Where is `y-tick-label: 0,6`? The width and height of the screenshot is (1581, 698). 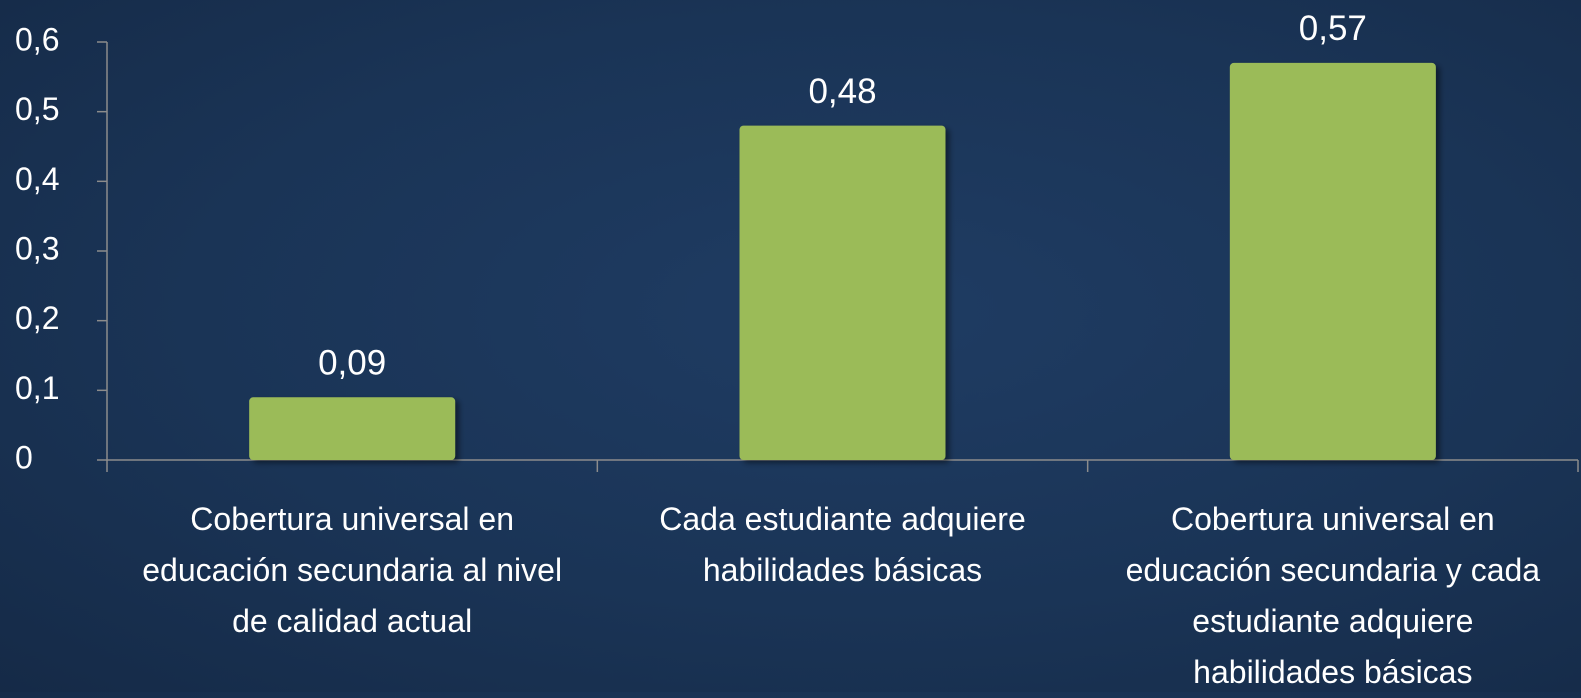 y-tick-label: 0,6 is located at coordinates (37, 39).